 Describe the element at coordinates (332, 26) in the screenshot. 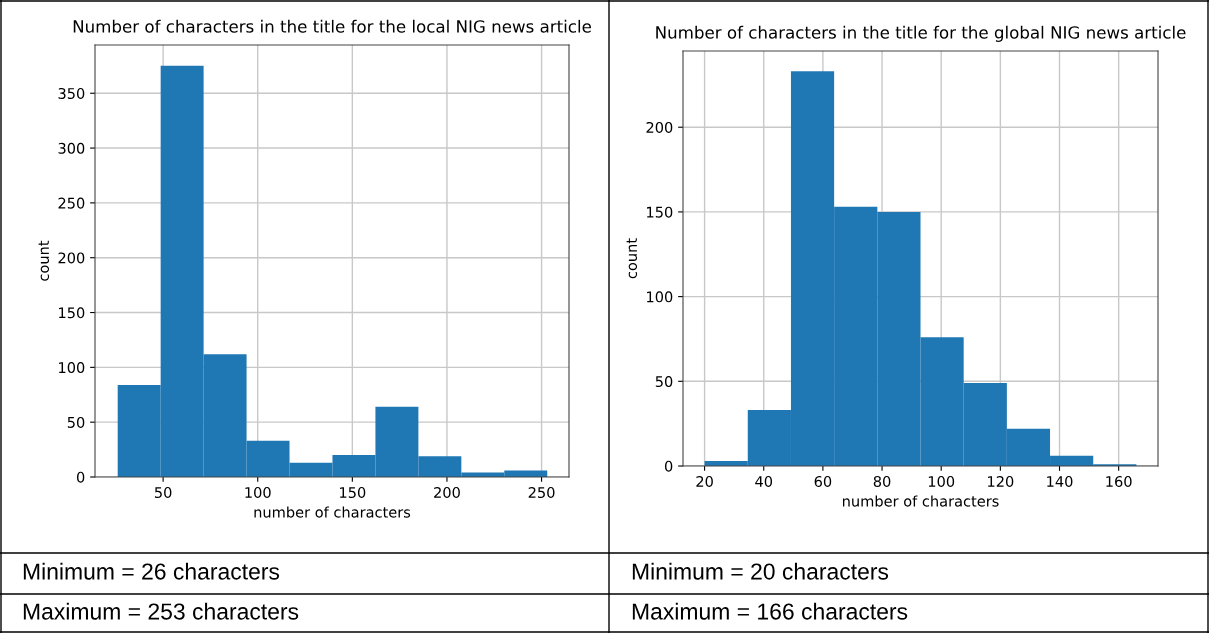

I see `chart-title: Number of characters in the title for the local NIG news article` at that location.